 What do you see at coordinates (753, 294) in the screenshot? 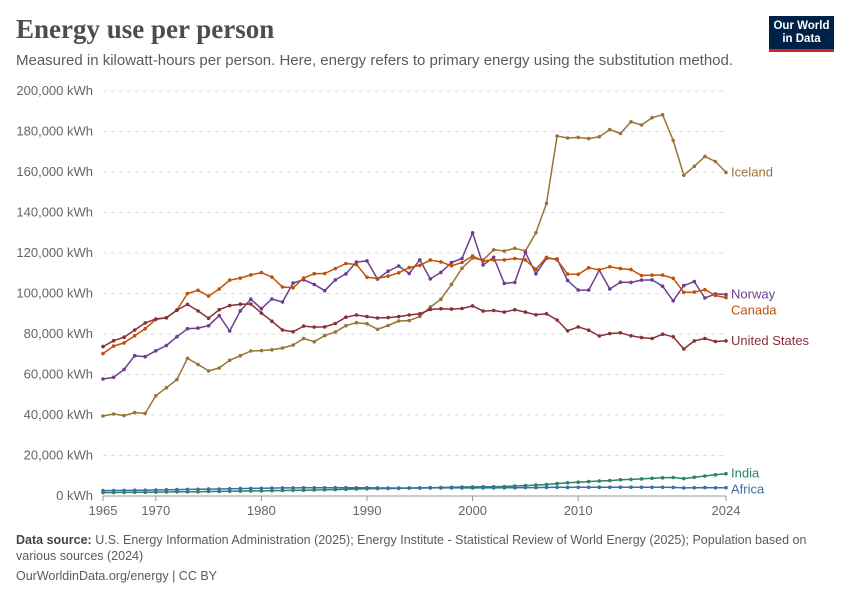
I see `series-label-norway: Norway` at bounding box center [753, 294].